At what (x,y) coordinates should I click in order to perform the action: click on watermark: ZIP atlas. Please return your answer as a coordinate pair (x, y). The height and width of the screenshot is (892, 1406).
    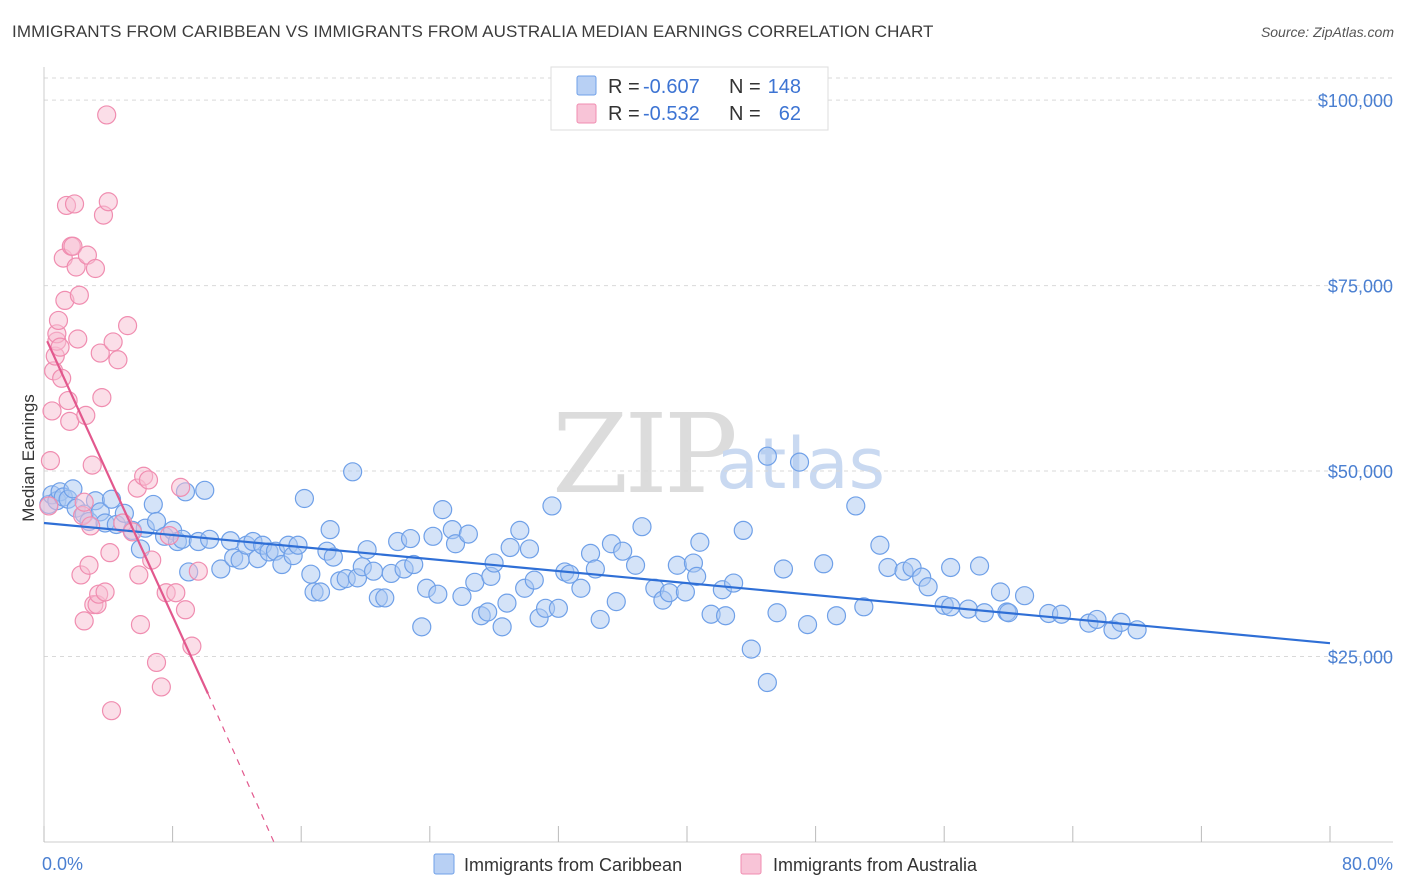
    Looking at the image, I should click on (718, 454).